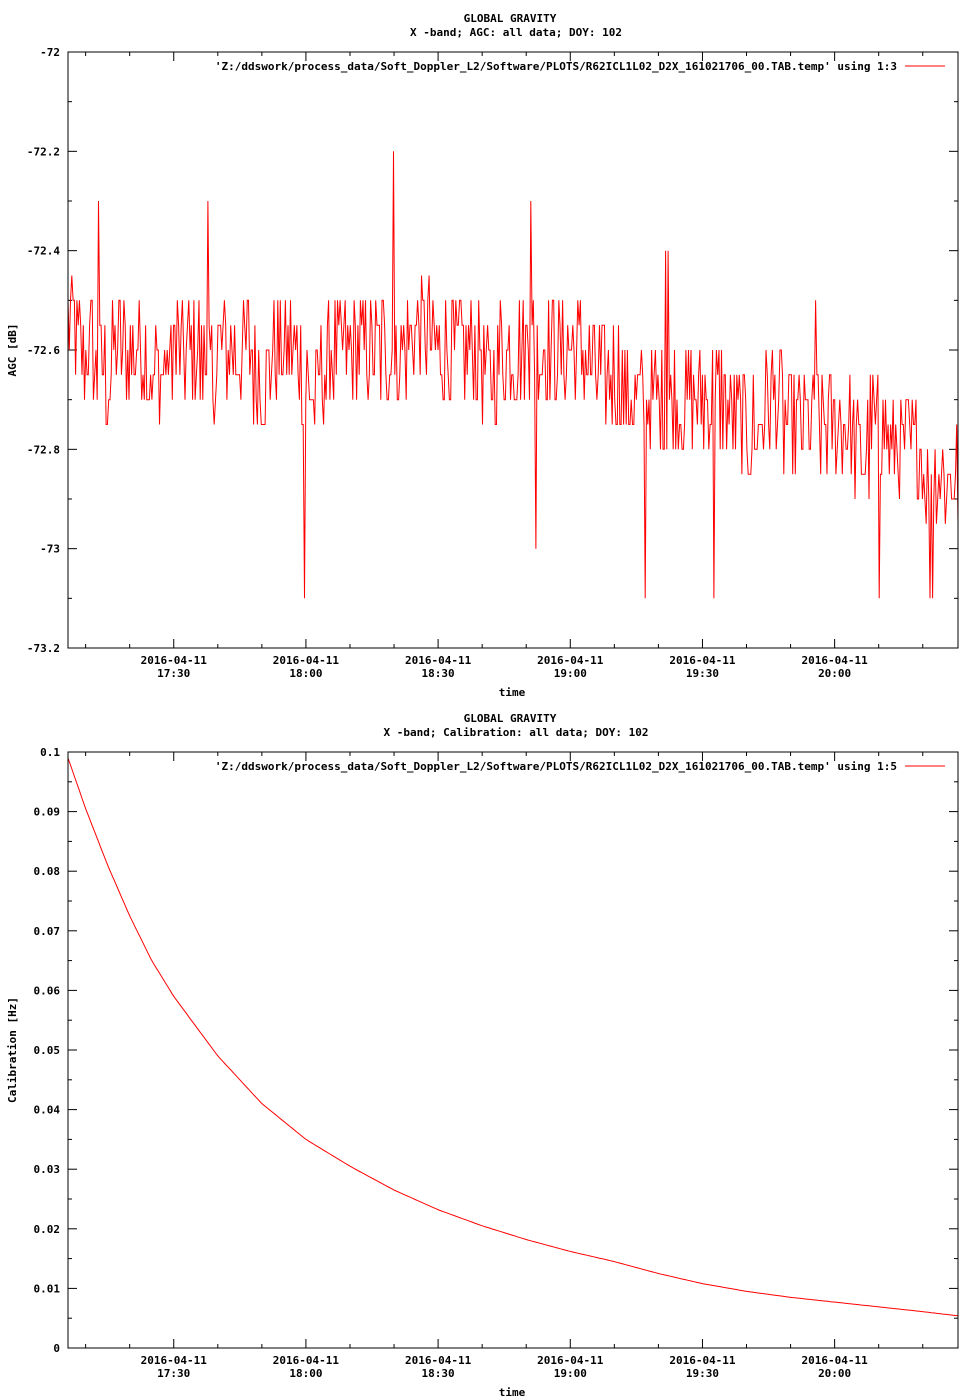 This screenshot has height=1400, width=980. What do you see at coordinates (47, 1050) in the screenshot?
I see `calibration-y-tick-label: 0.05` at bounding box center [47, 1050].